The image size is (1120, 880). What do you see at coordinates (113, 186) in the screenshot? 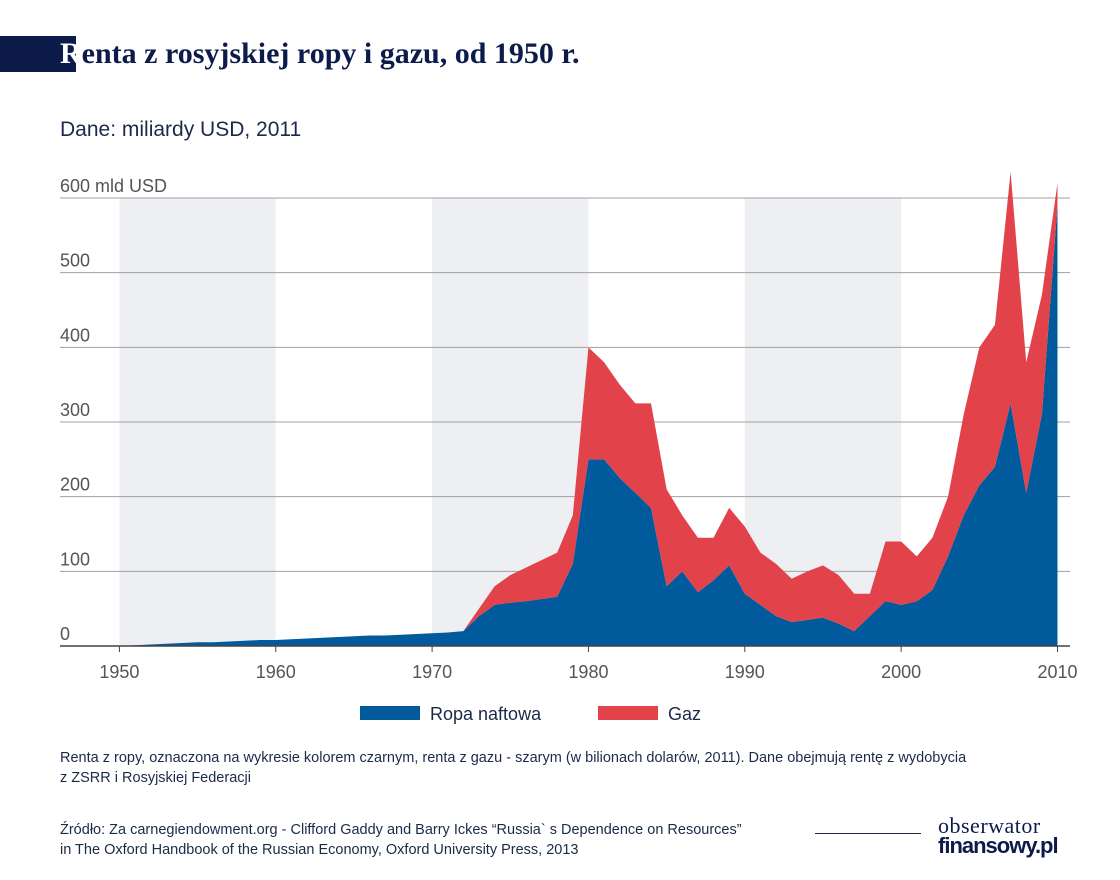
I see `y-tick-label: 600 mld USD` at bounding box center [113, 186].